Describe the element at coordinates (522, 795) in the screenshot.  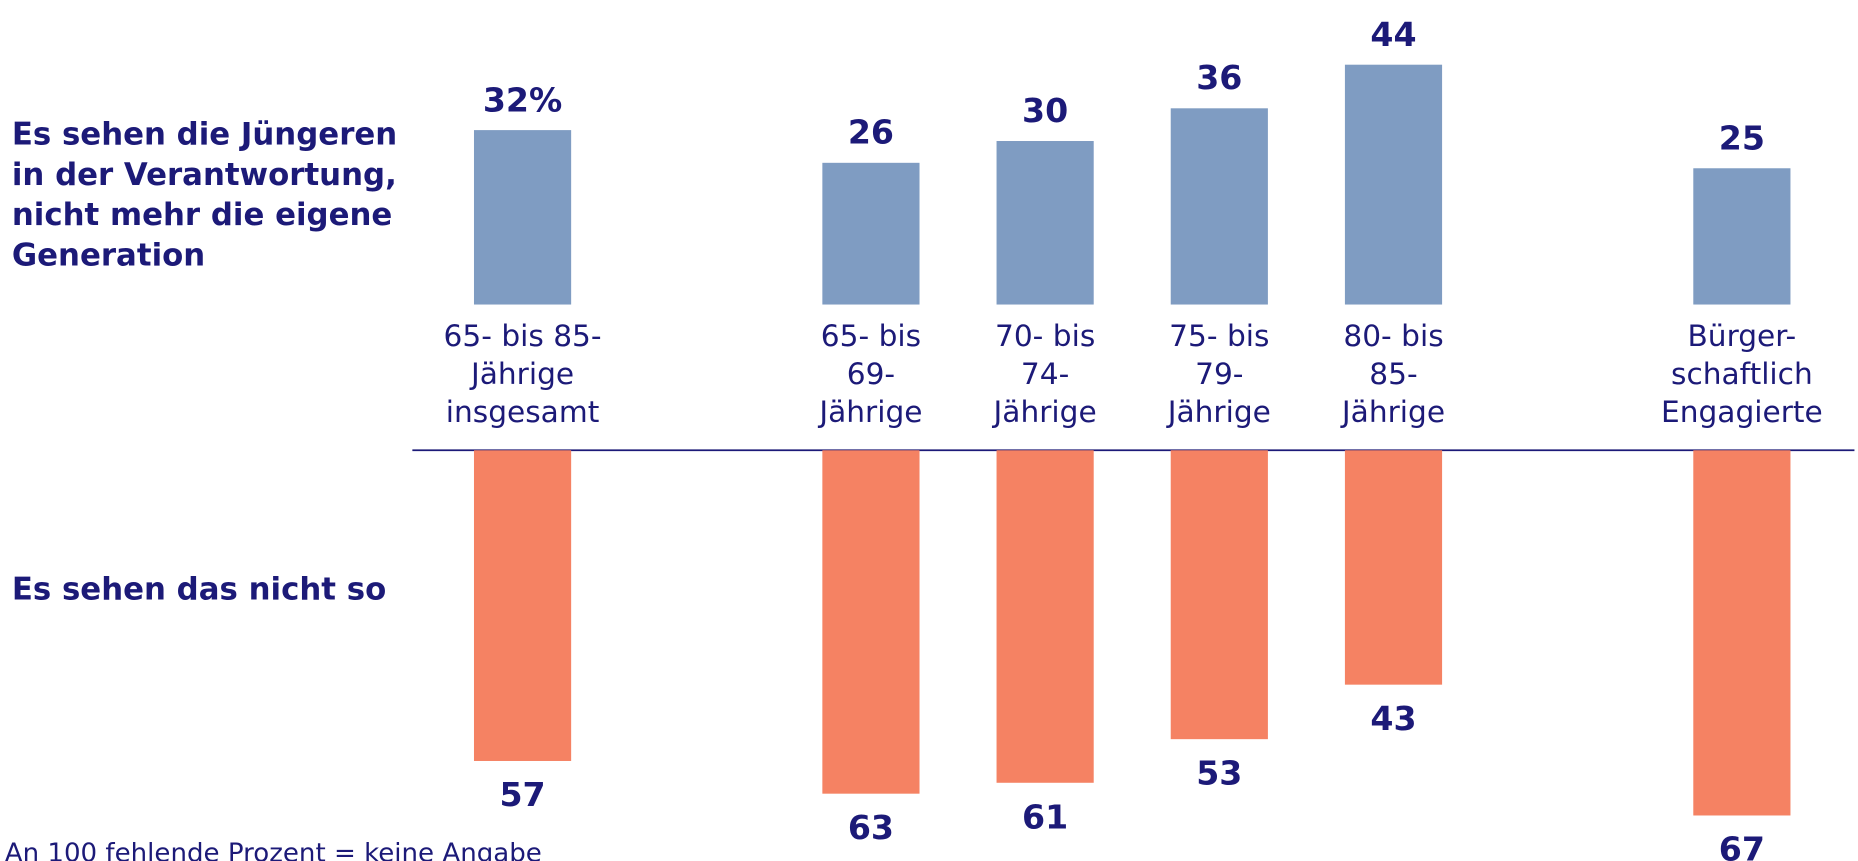
I see `data-label: 57` at that location.